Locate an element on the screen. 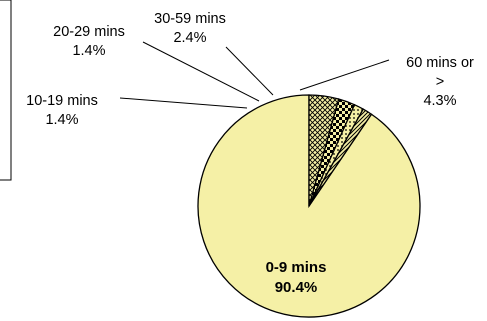 The image size is (487, 321). data-label-20-29-mins: 20-29 mins 1.4% is located at coordinates (89, 41).